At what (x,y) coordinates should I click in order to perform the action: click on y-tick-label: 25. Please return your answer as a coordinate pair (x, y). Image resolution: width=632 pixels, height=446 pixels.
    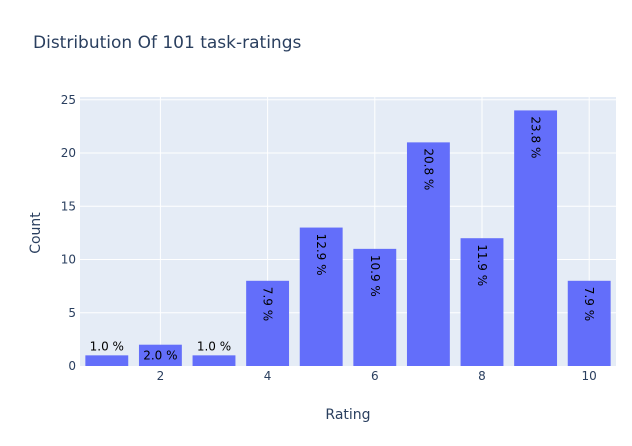
    Looking at the image, I should click on (68, 100).